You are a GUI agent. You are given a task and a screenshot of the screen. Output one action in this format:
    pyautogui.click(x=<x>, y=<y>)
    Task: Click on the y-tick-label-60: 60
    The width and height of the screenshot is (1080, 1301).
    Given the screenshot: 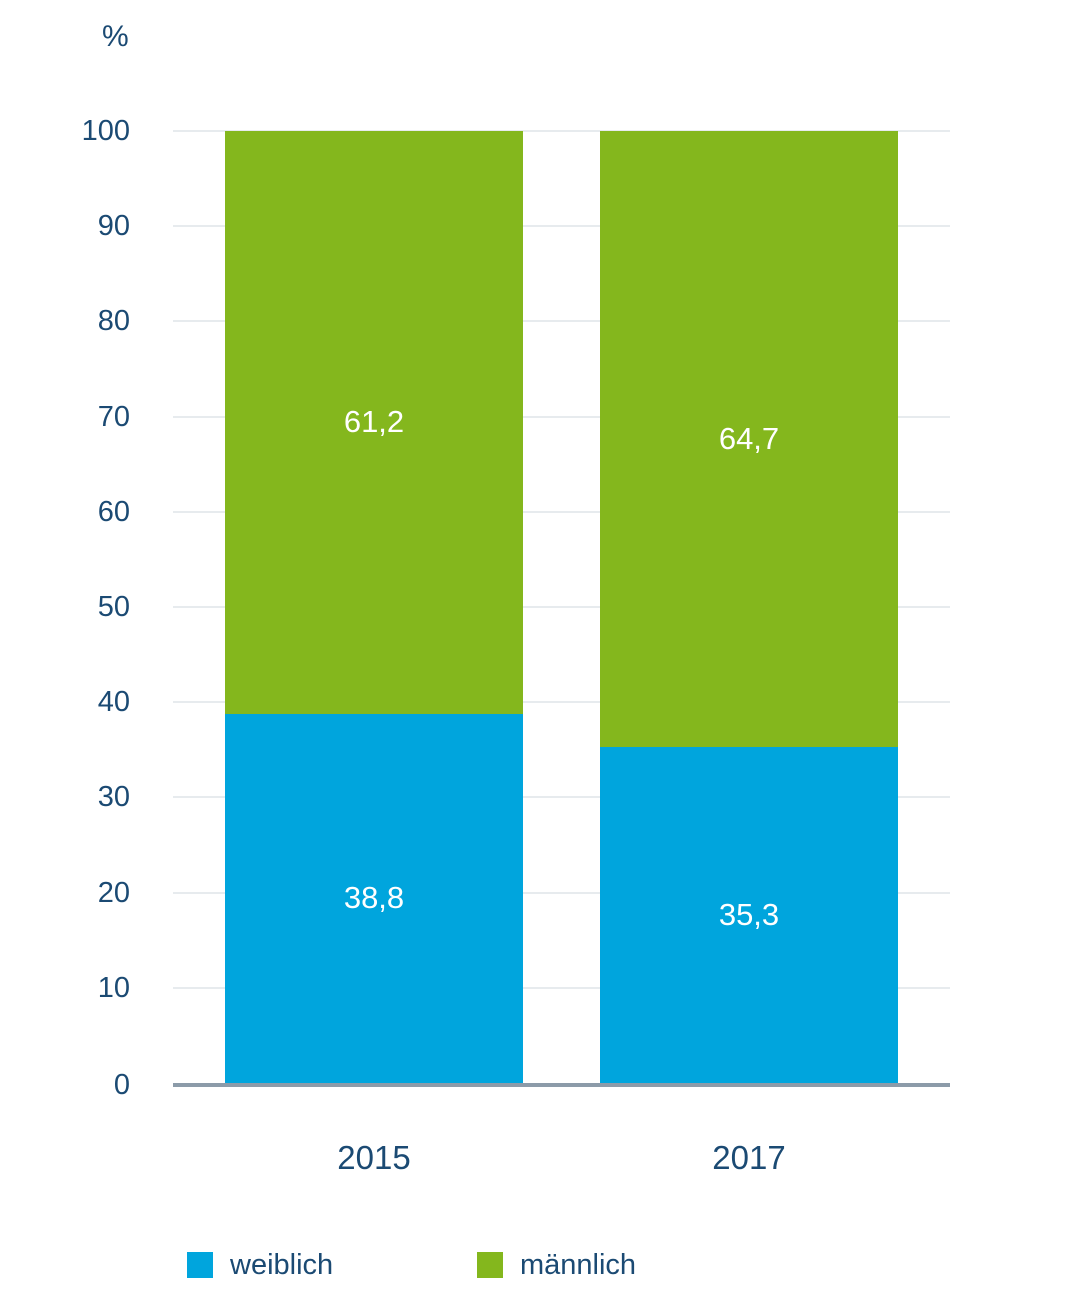 What is the action you would take?
    pyautogui.click(x=113, y=511)
    